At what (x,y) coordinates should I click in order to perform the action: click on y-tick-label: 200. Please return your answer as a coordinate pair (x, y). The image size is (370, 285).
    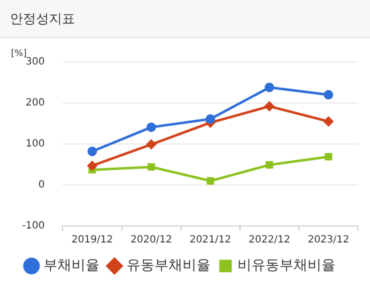
    Looking at the image, I should click on (35, 103).